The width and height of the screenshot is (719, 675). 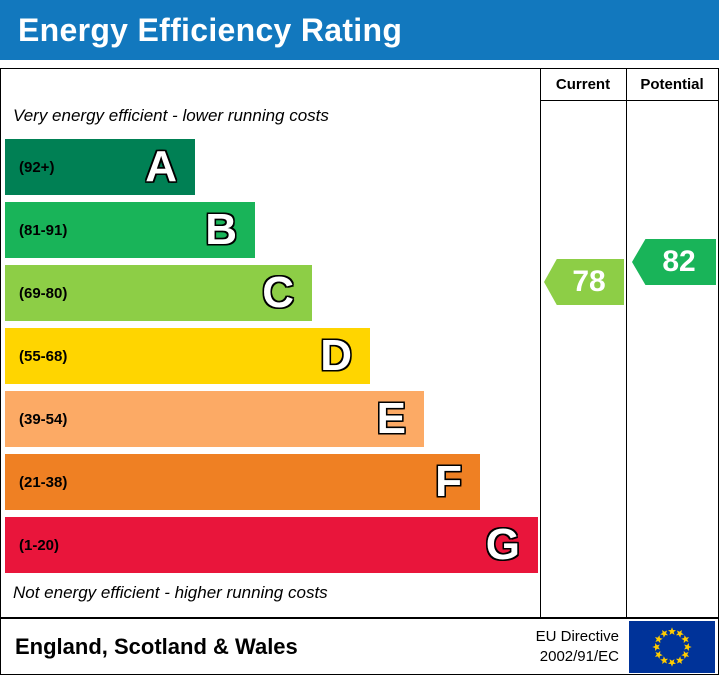 I want to click on band-row-b: (81-91) B, so click(x=130, y=230).